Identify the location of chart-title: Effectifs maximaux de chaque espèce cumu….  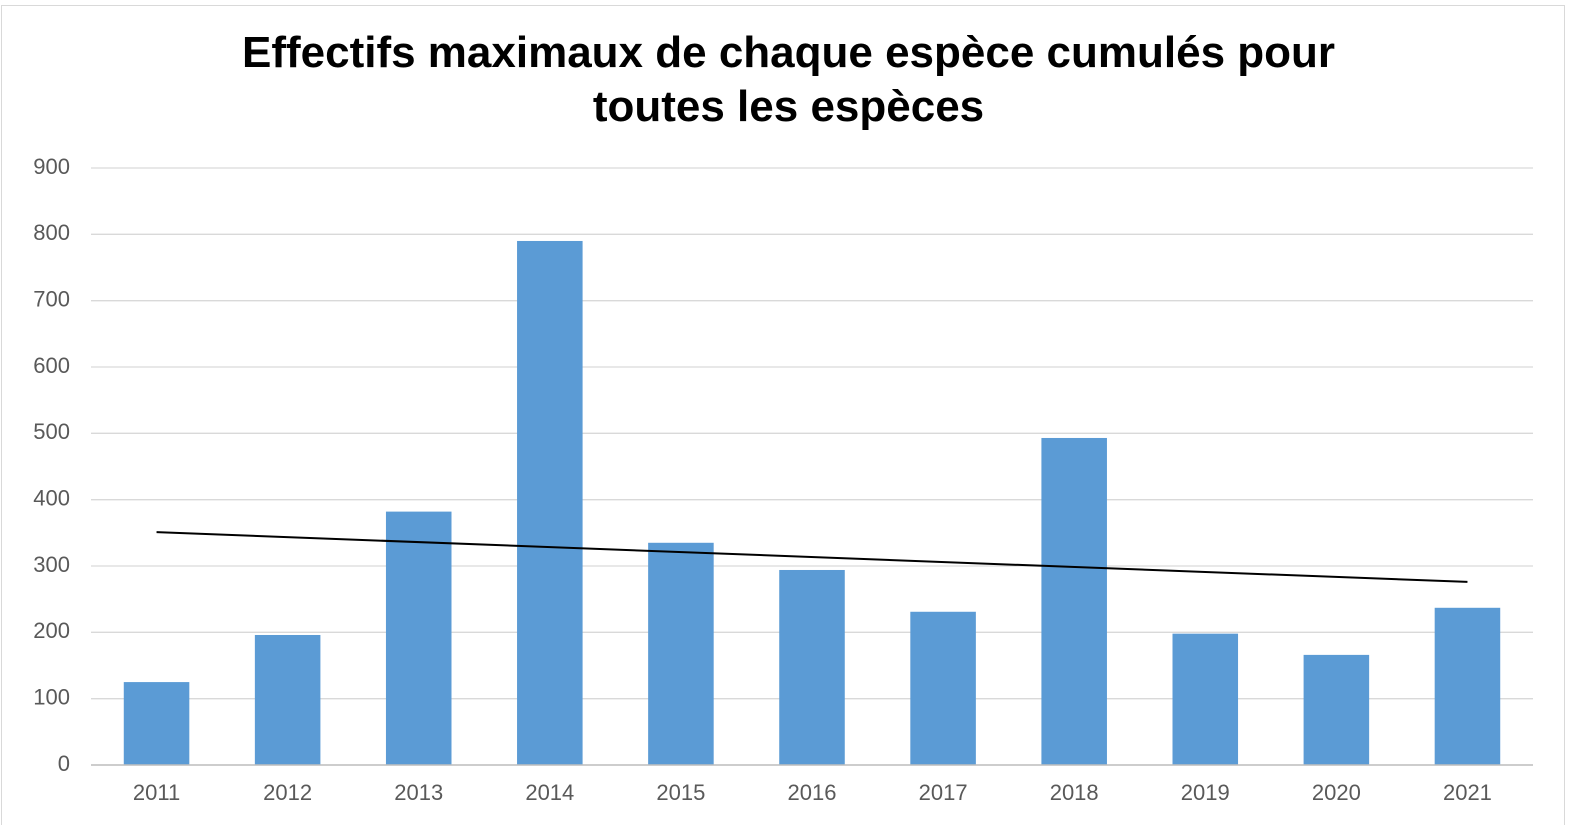
(788, 79).